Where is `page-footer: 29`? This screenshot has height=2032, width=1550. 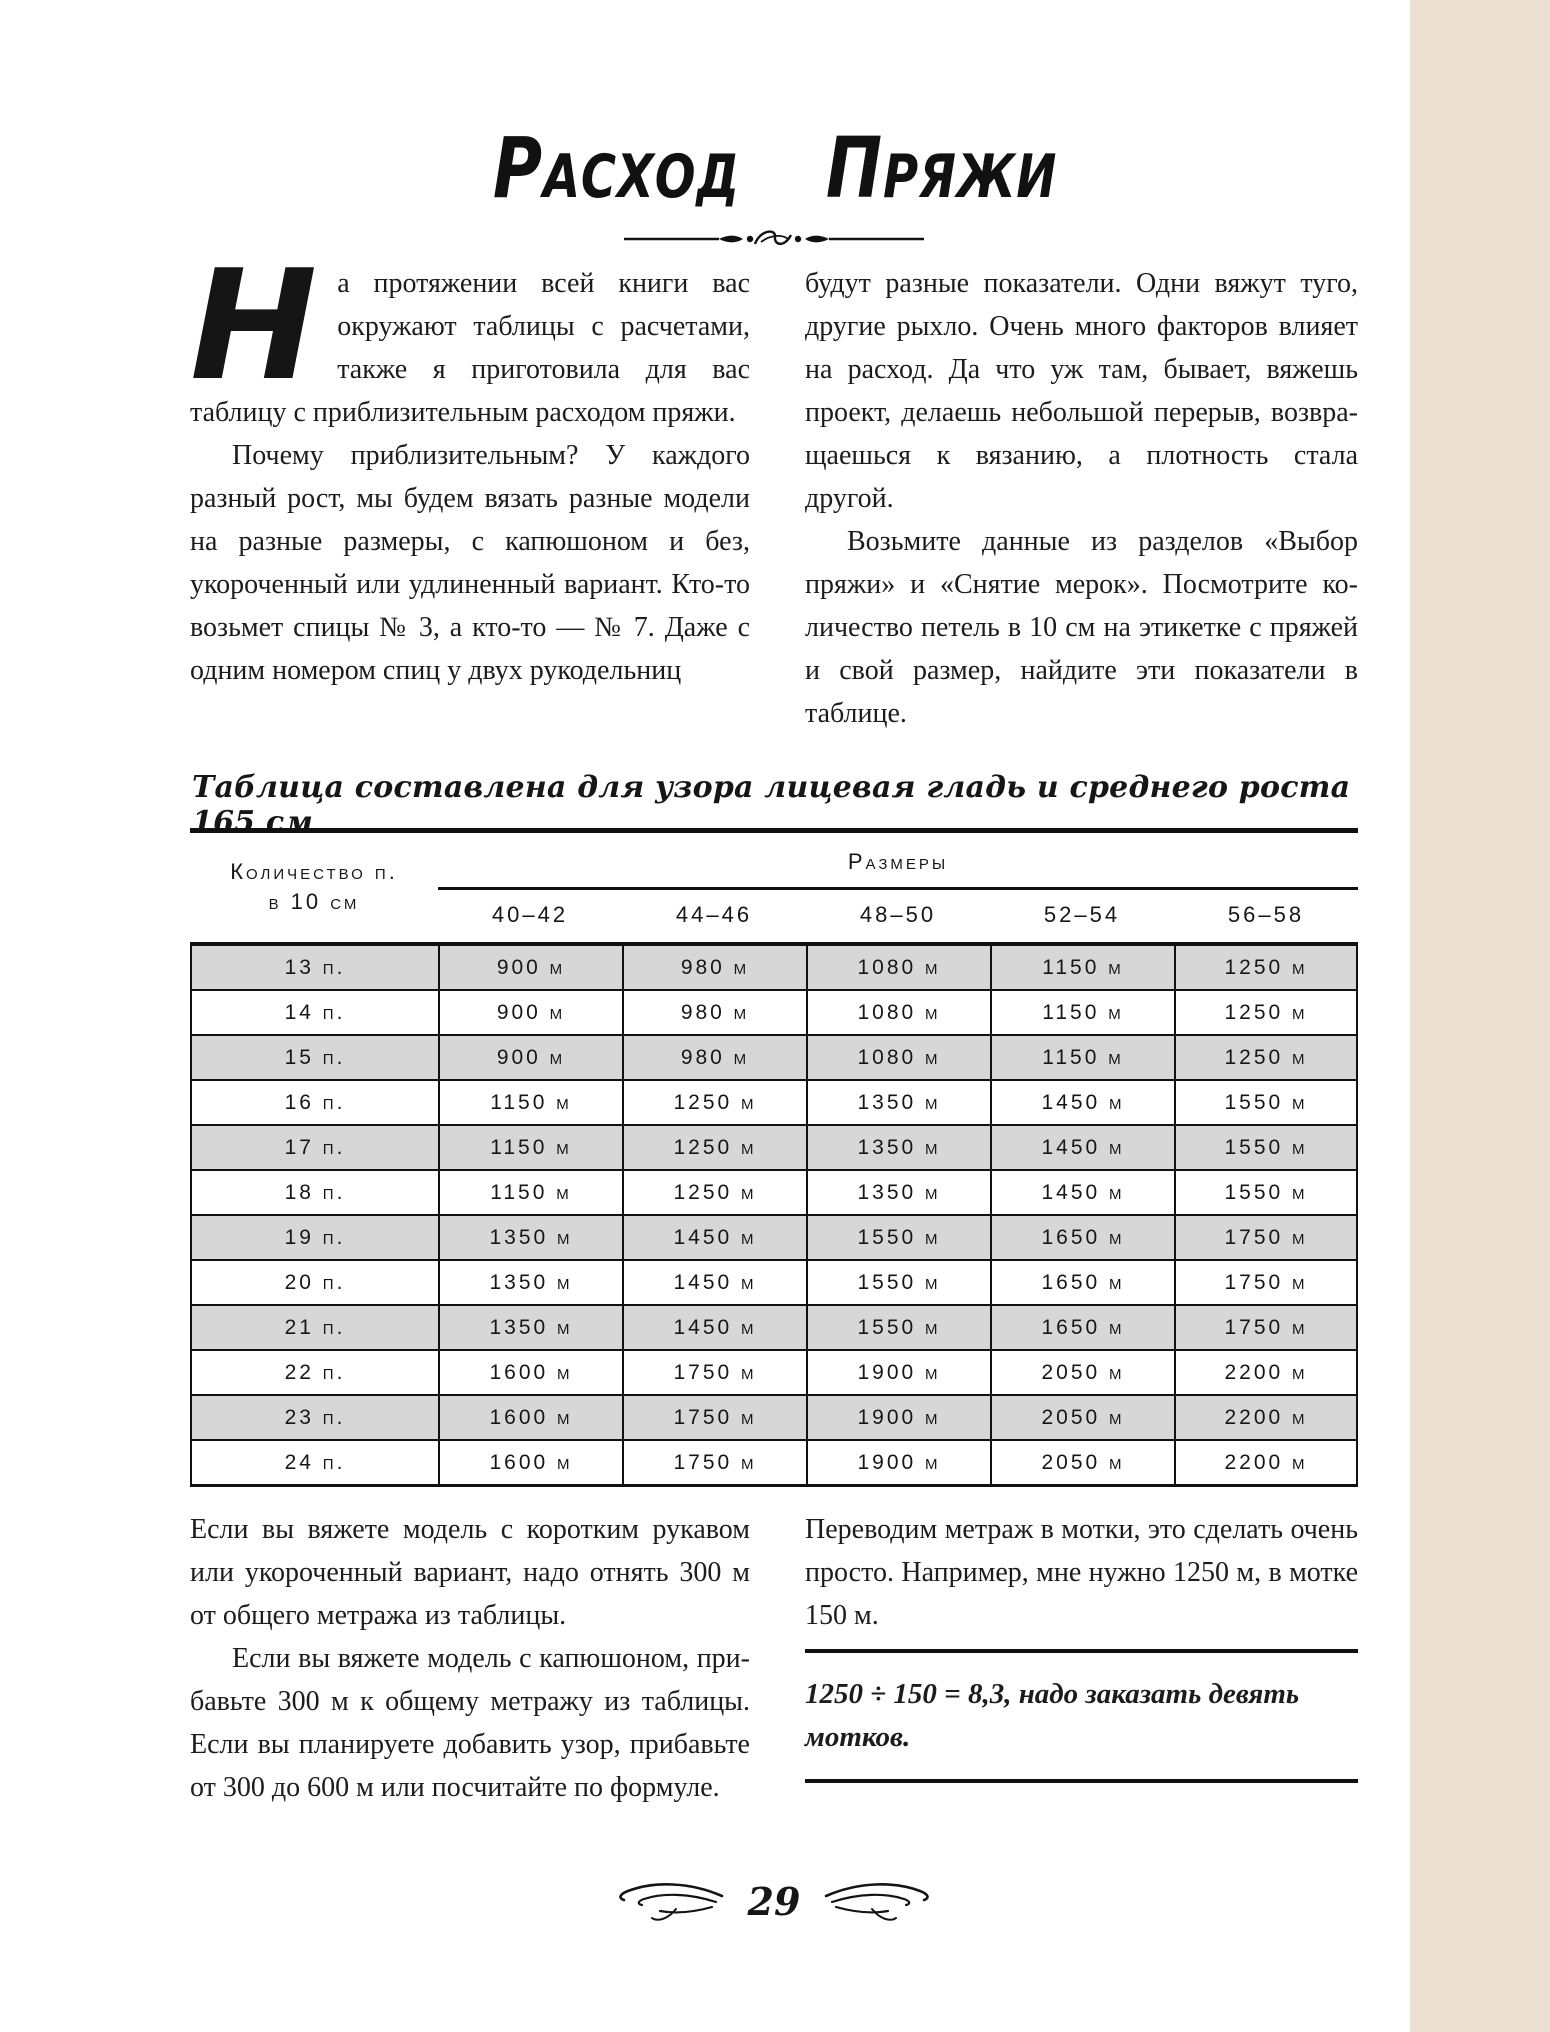 page-footer: 29 is located at coordinates (774, 1901).